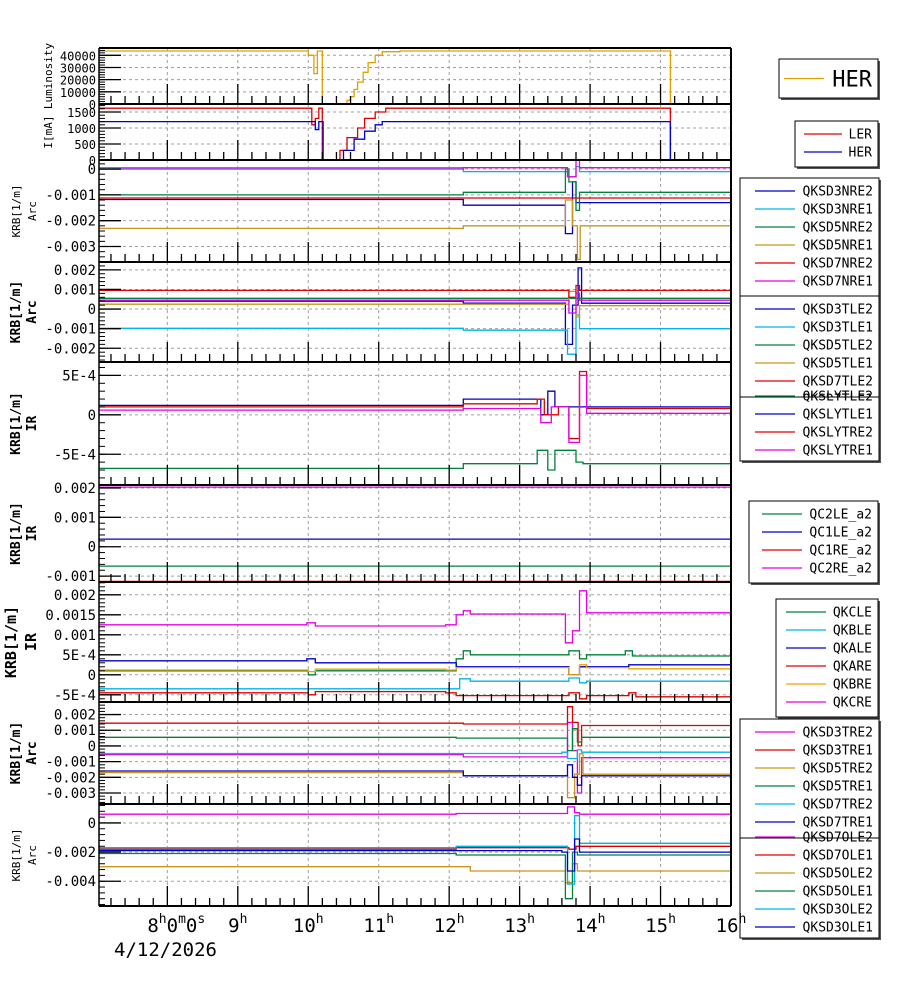 The width and height of the screenshot is (900, 984). I want to click on y-axis-label: I[mA], so click(48, 131).